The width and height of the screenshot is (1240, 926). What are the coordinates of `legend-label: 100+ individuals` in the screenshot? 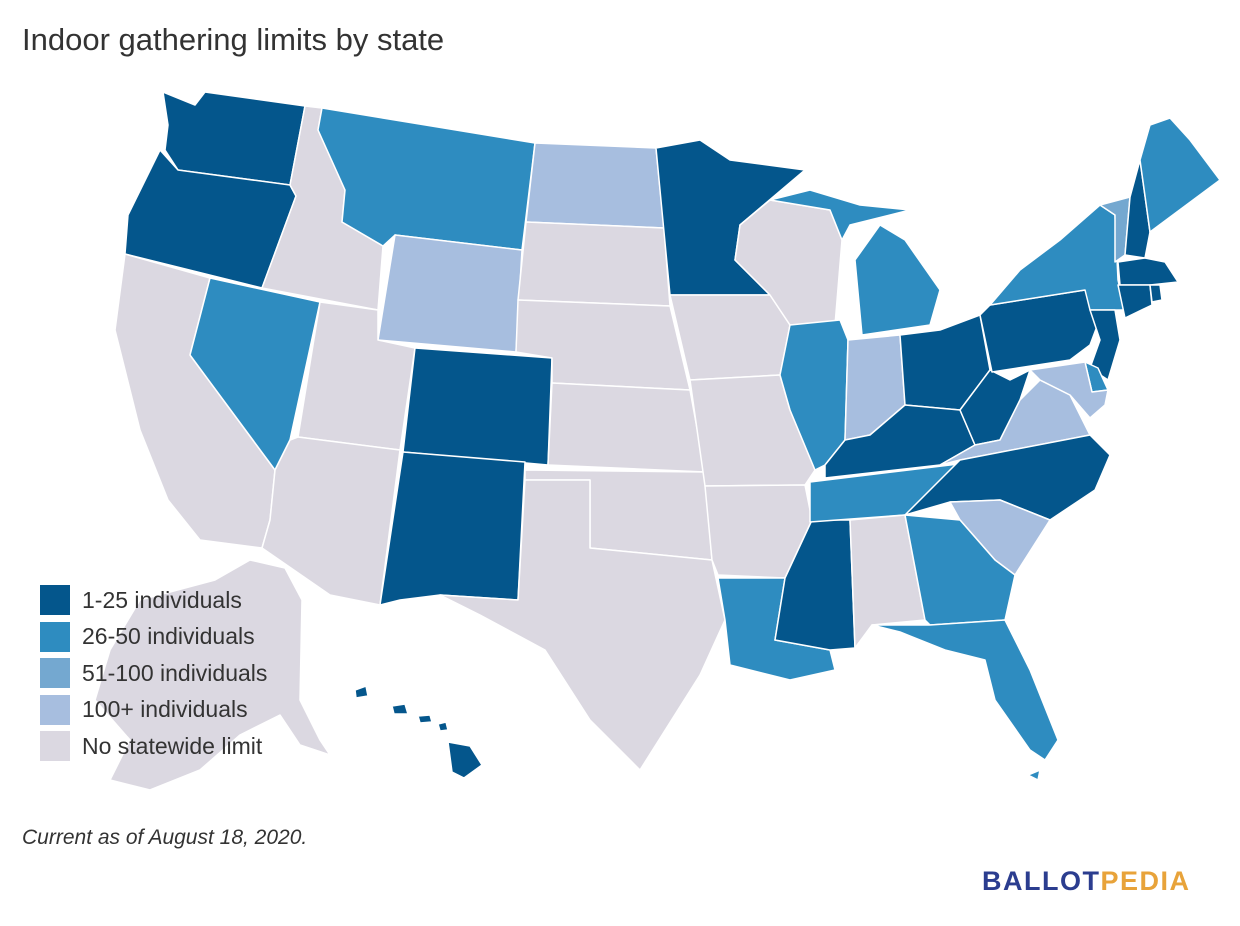 It's located at (165, 709).